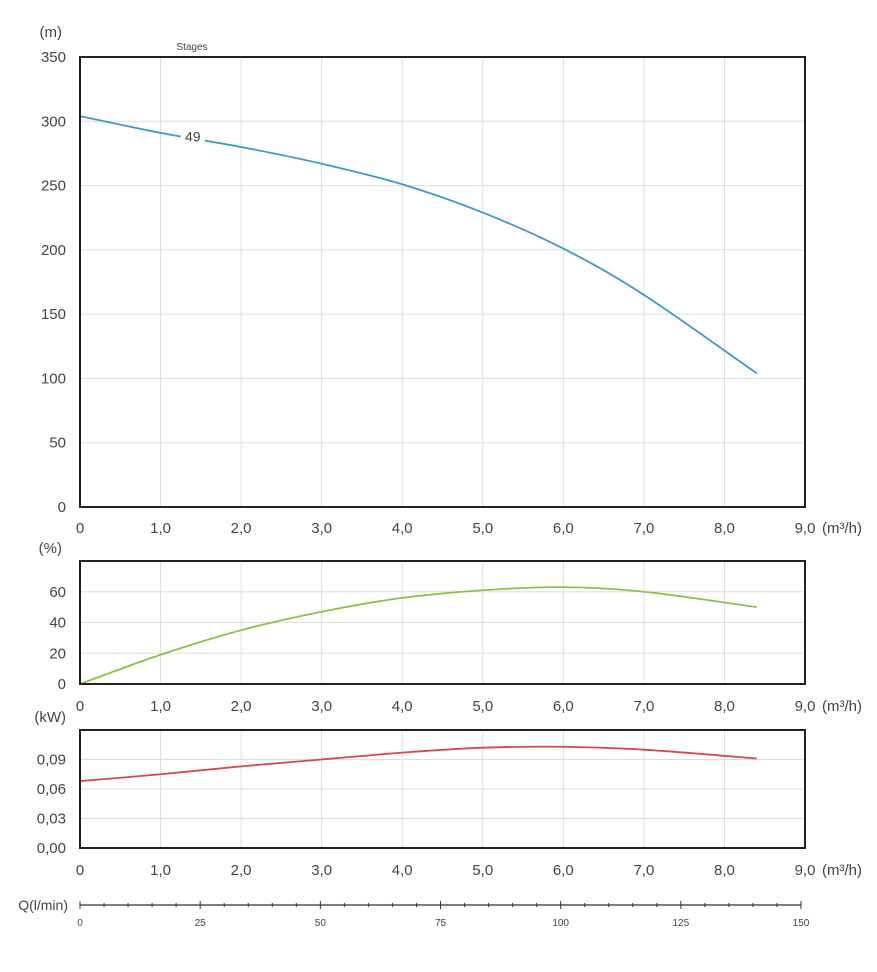 The height and width of the screenshot is (972, 877). I want to click on y-tick-label: 0,06, so click(51, 789).